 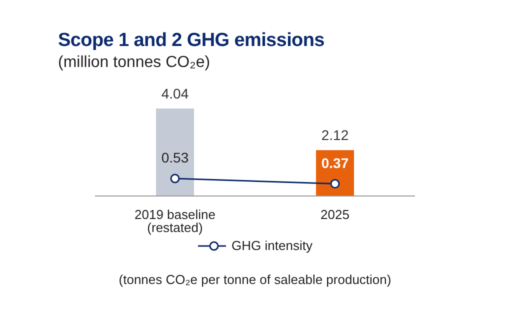 What do you see at coordinates (335, 214) in the screenshot?
I see `x-tick-label: 2025` at bounding box center [335, 214].